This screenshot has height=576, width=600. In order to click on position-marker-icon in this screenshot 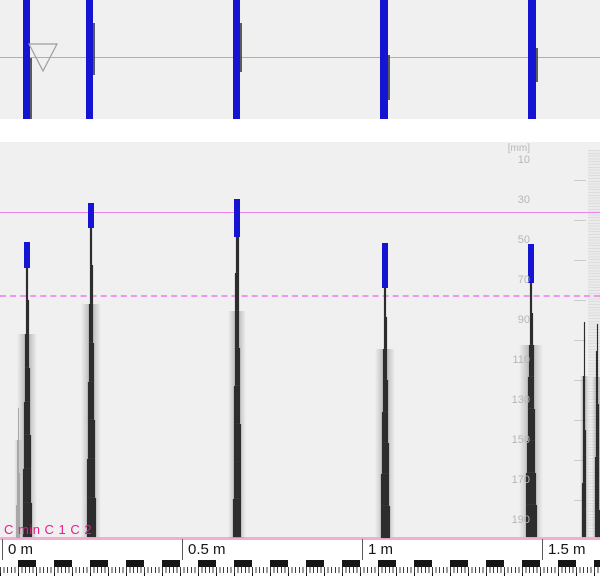, I will do `click(43, 57)`.